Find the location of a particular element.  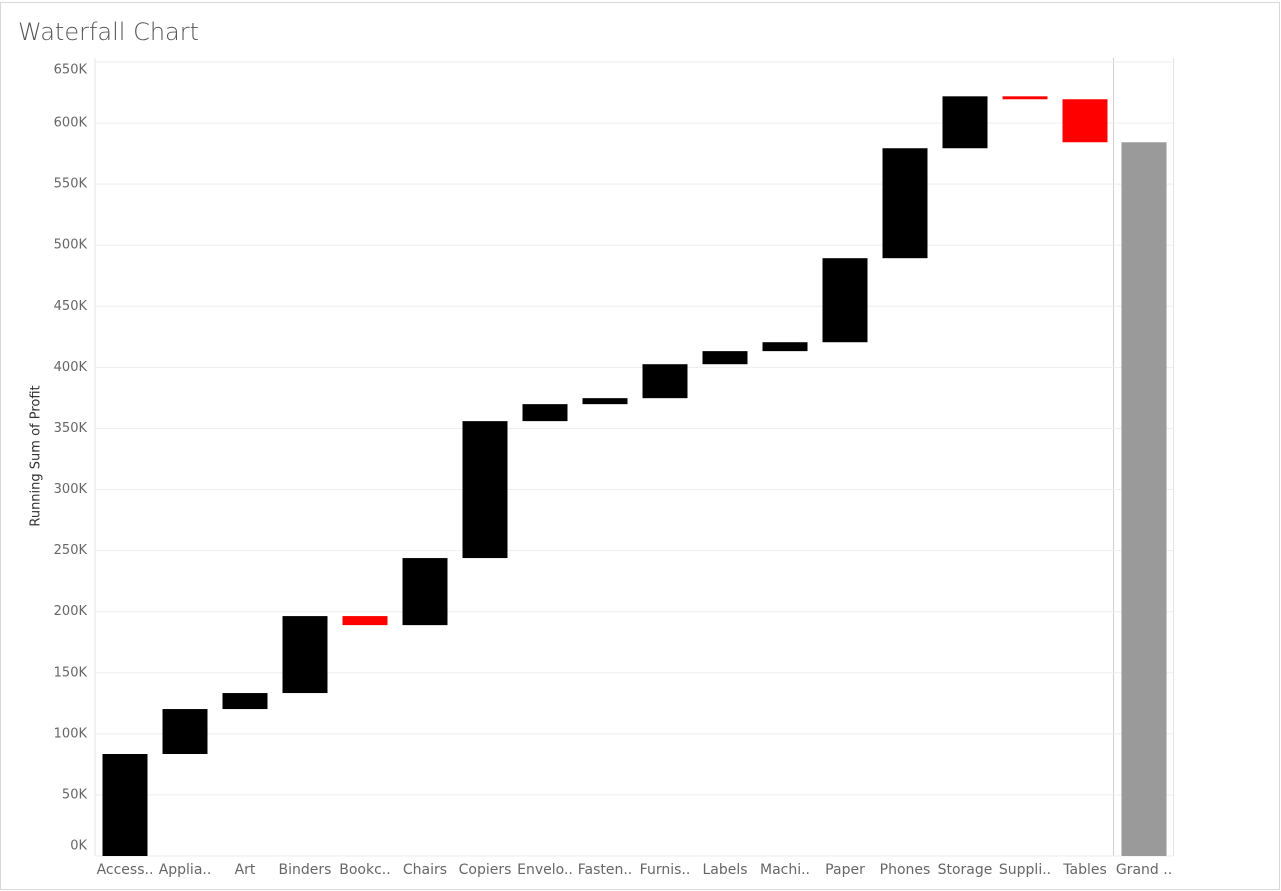

y-tick-label: 300K is located at coordinates (71, 489).